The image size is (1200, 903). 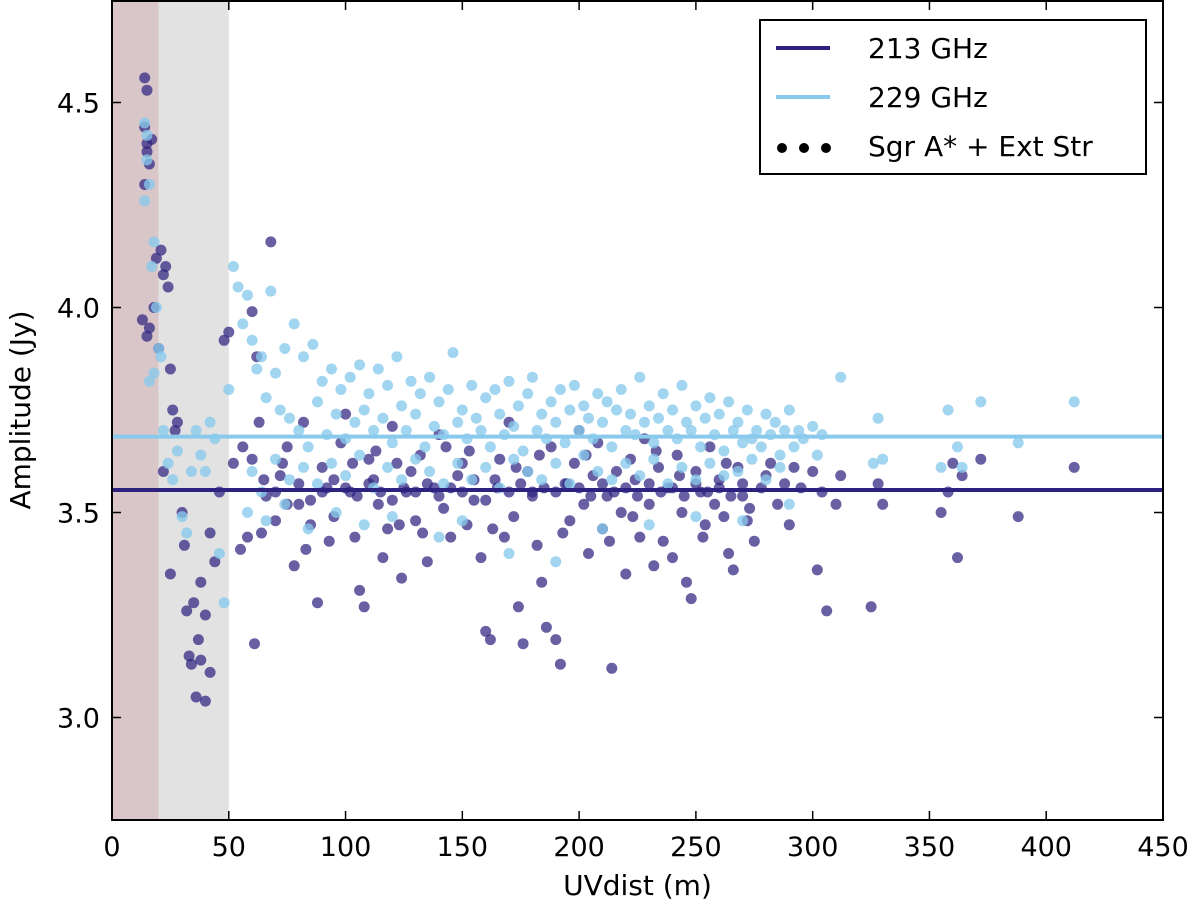 I want to click on x-tick-label: 0, so click(x=111, y=847).